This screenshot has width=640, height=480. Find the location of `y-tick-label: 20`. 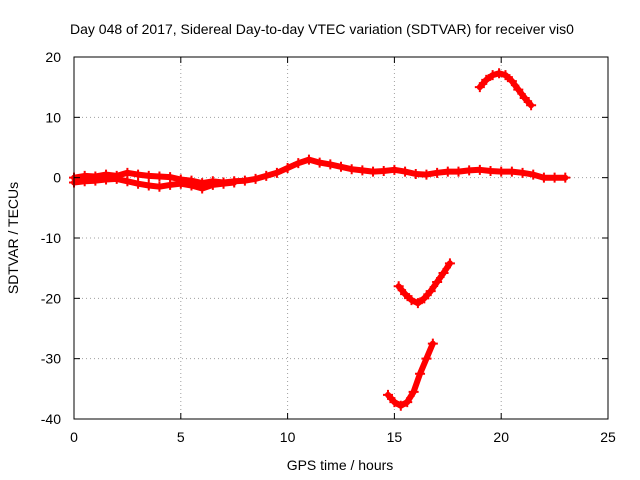

y-tick-label: 20 is located at coordinates (53, 57).